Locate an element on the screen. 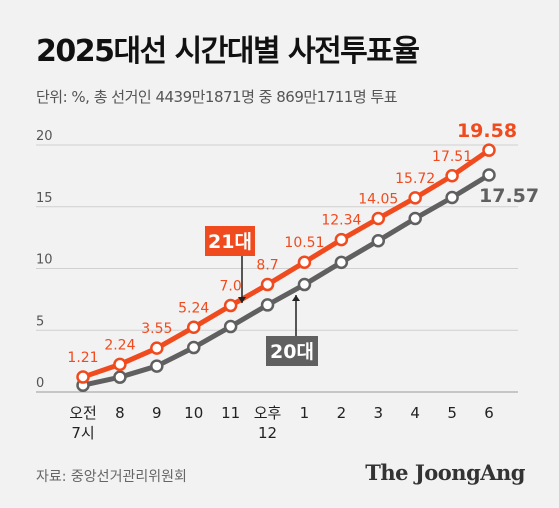 The height and width of the screenshot is (508, 559). chart-title: 2025대선 시간대별 사전투표율 is located at coordinates (228, 51).